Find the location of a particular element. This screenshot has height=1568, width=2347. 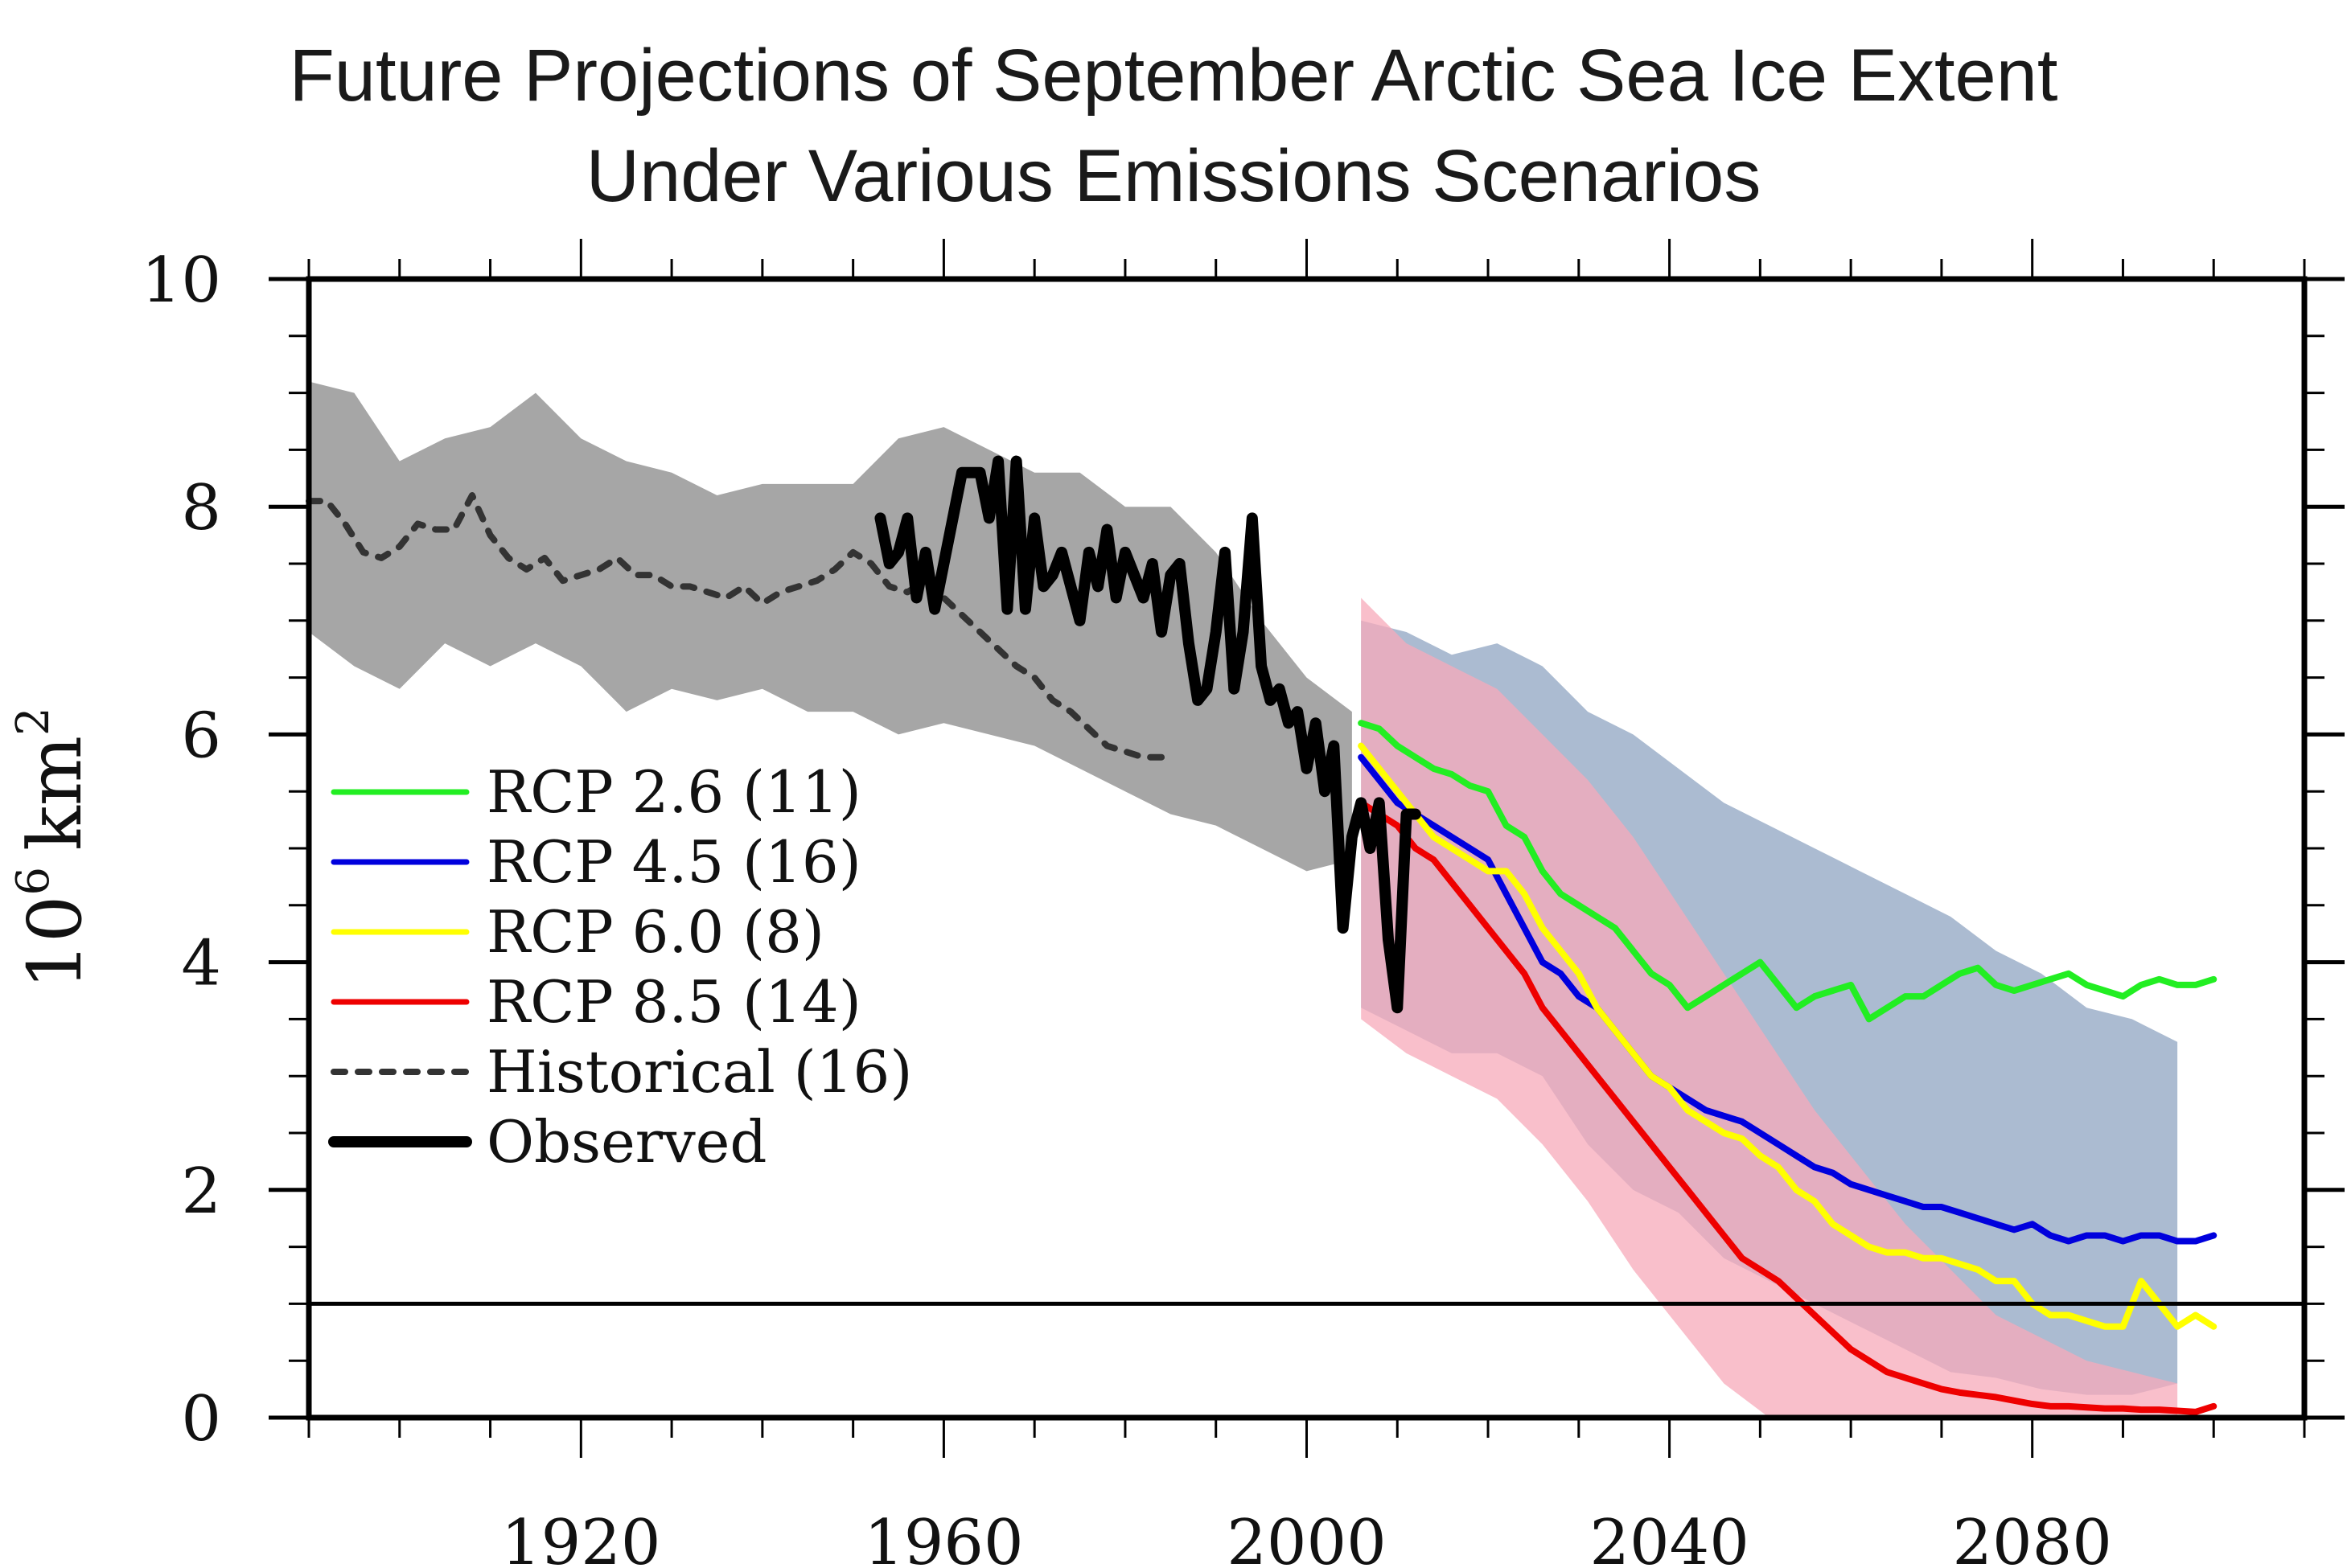

series-line-observed is located at coordinates (1147, 734).